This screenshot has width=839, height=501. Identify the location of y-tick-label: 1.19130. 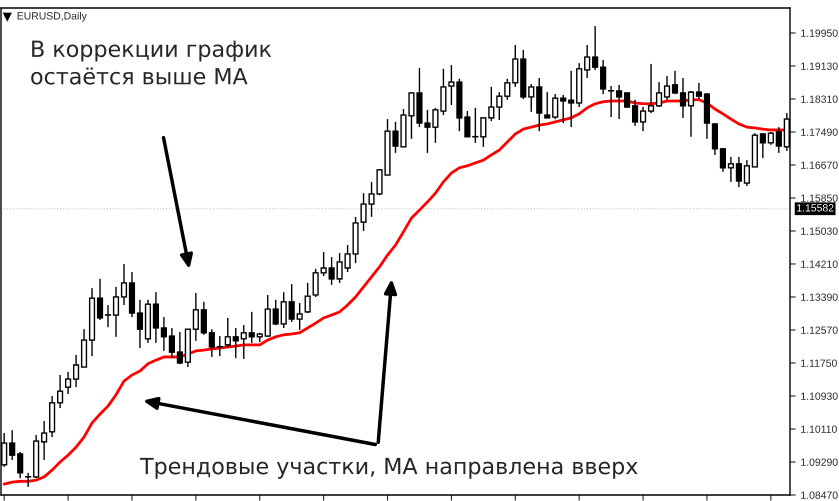
(819, 66).